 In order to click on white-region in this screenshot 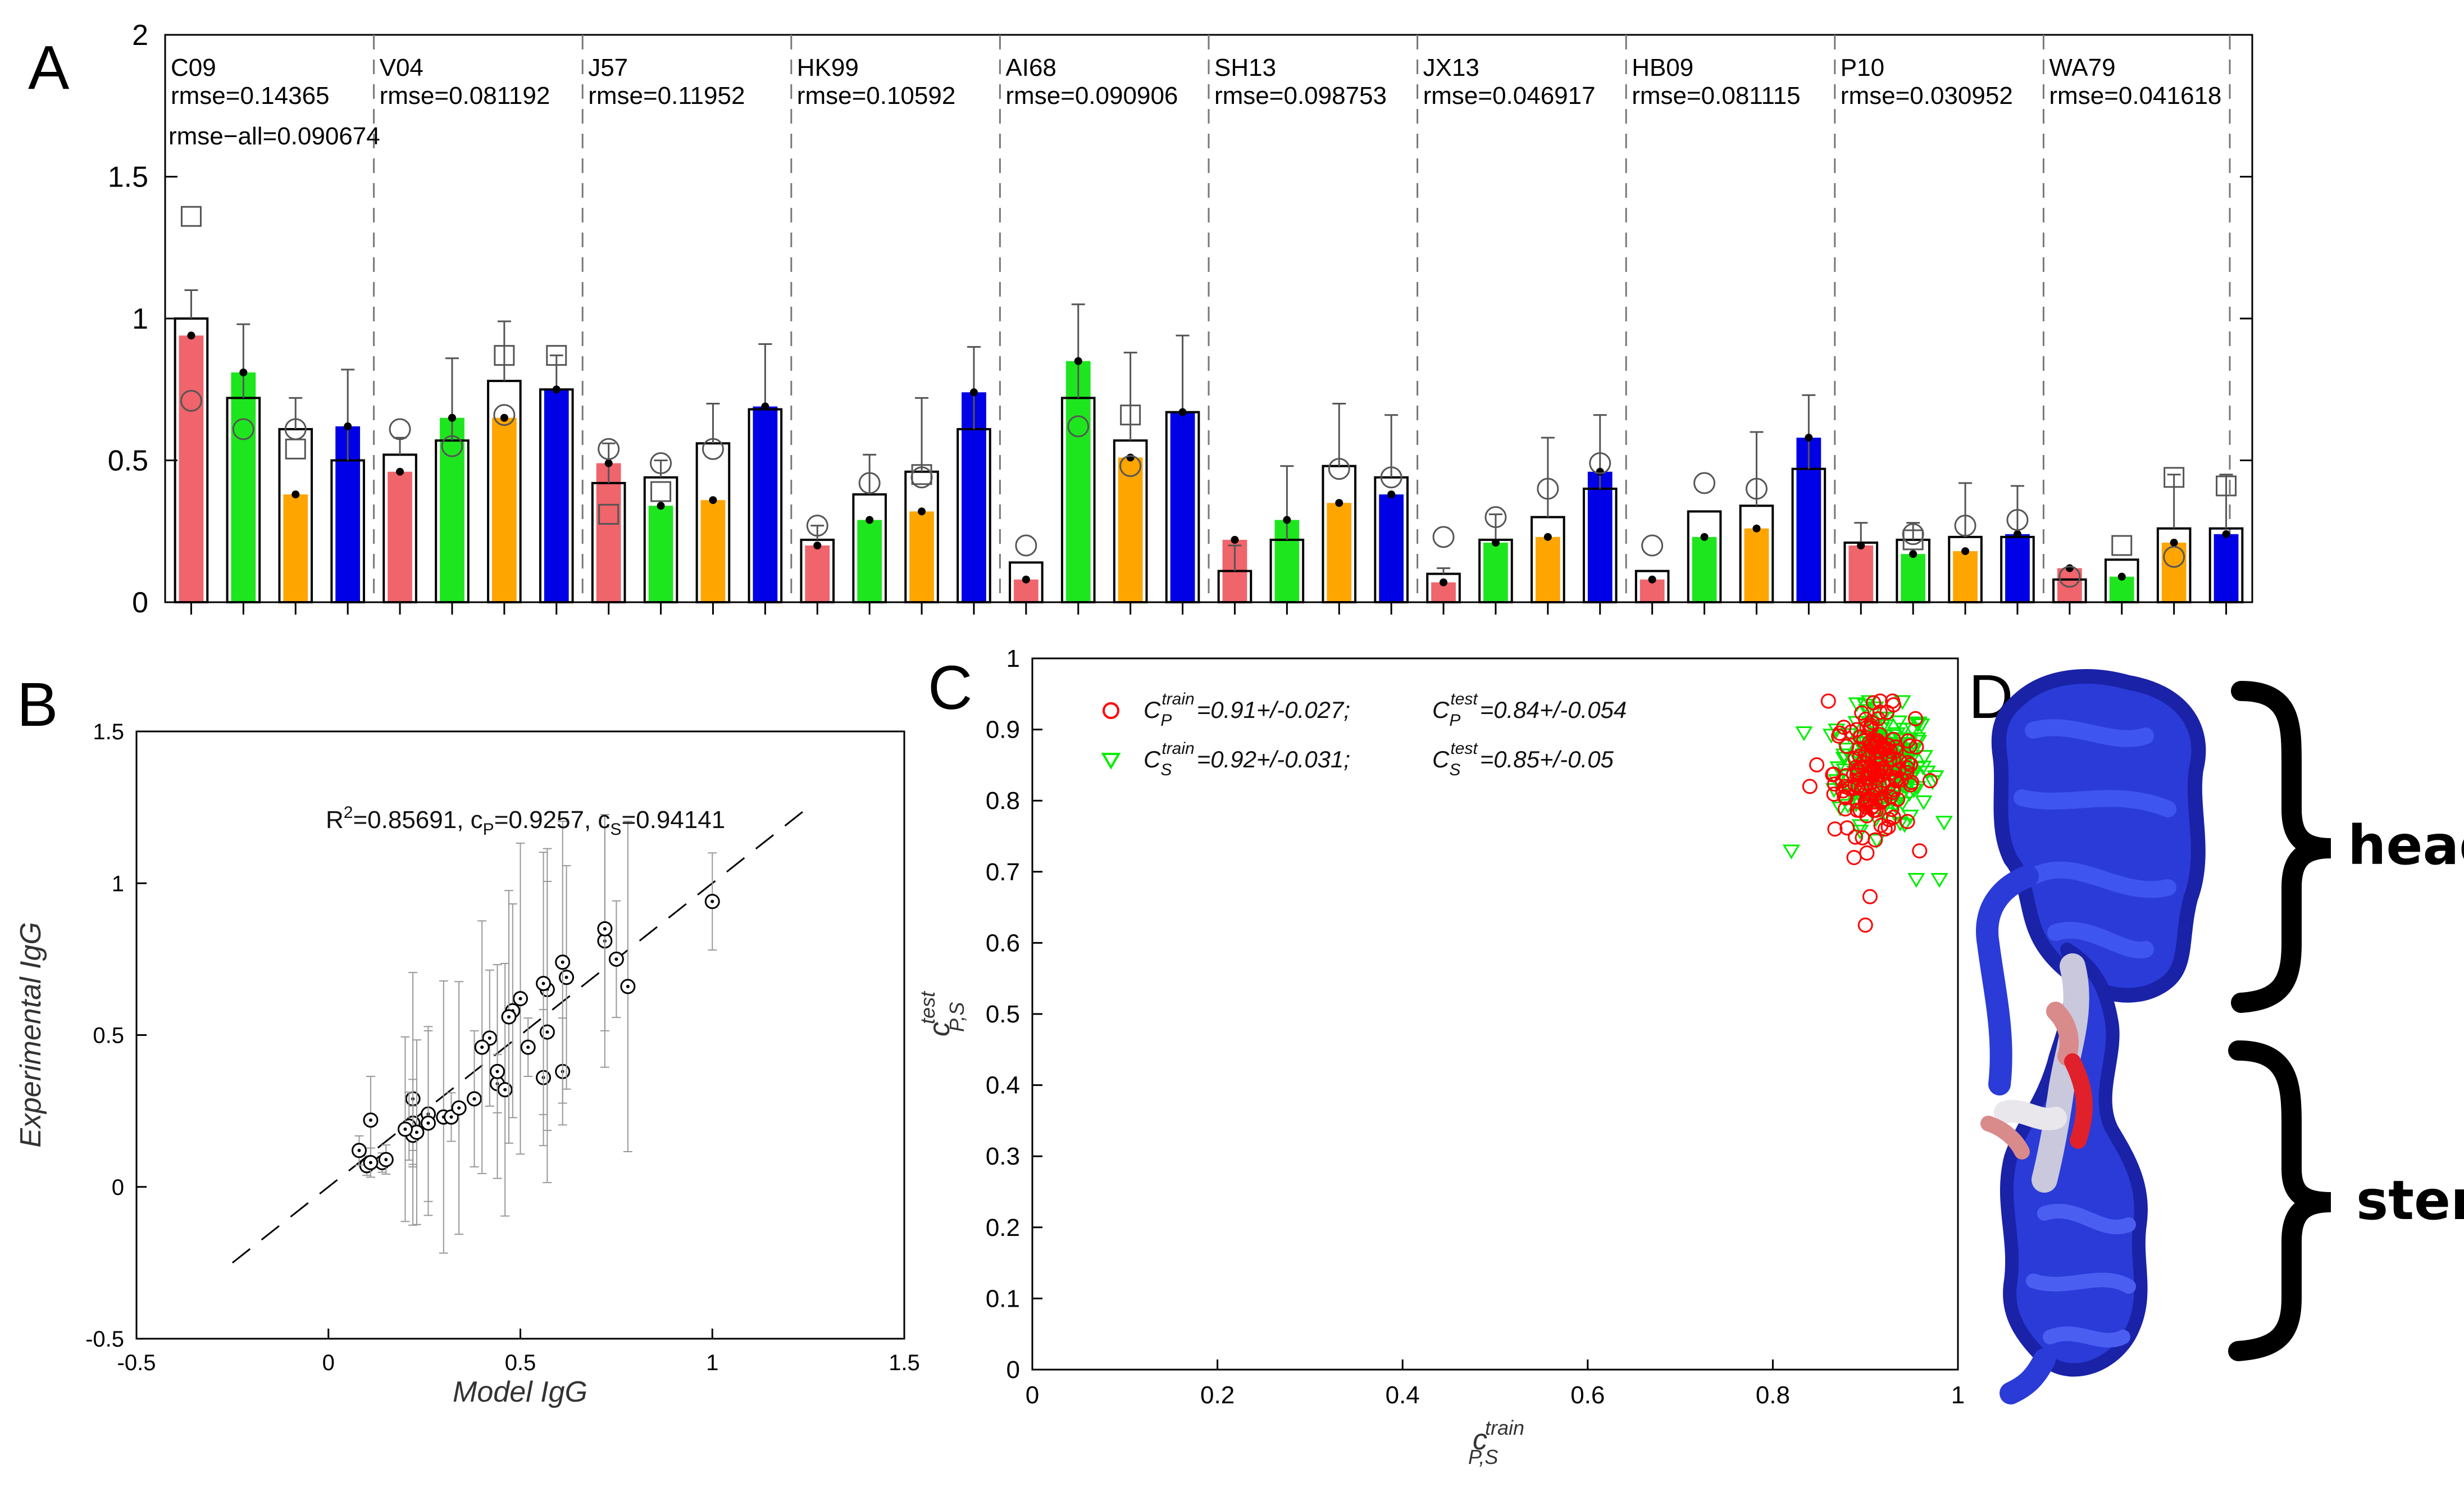, I will do `click(2031, 1115)`.